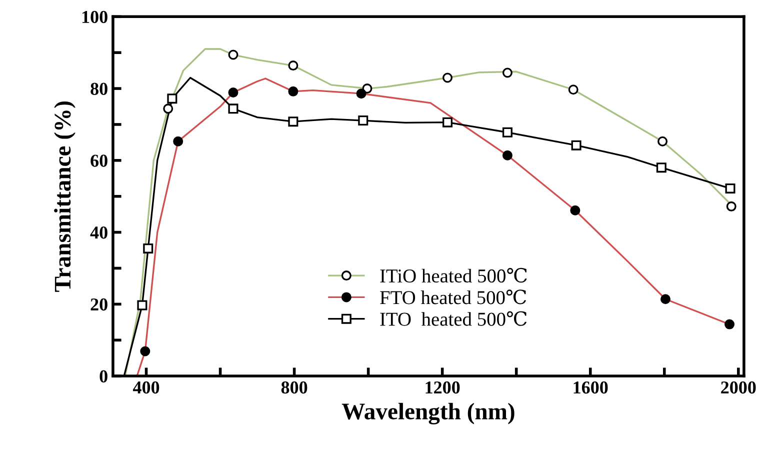 Image resolution: width=779 pixels, height=476 pixels. What do you see at coordinates (428, 413) in the screenshot?
I see `x-axis-title: Wavelength (nm)` at bounding box center [428, 413].